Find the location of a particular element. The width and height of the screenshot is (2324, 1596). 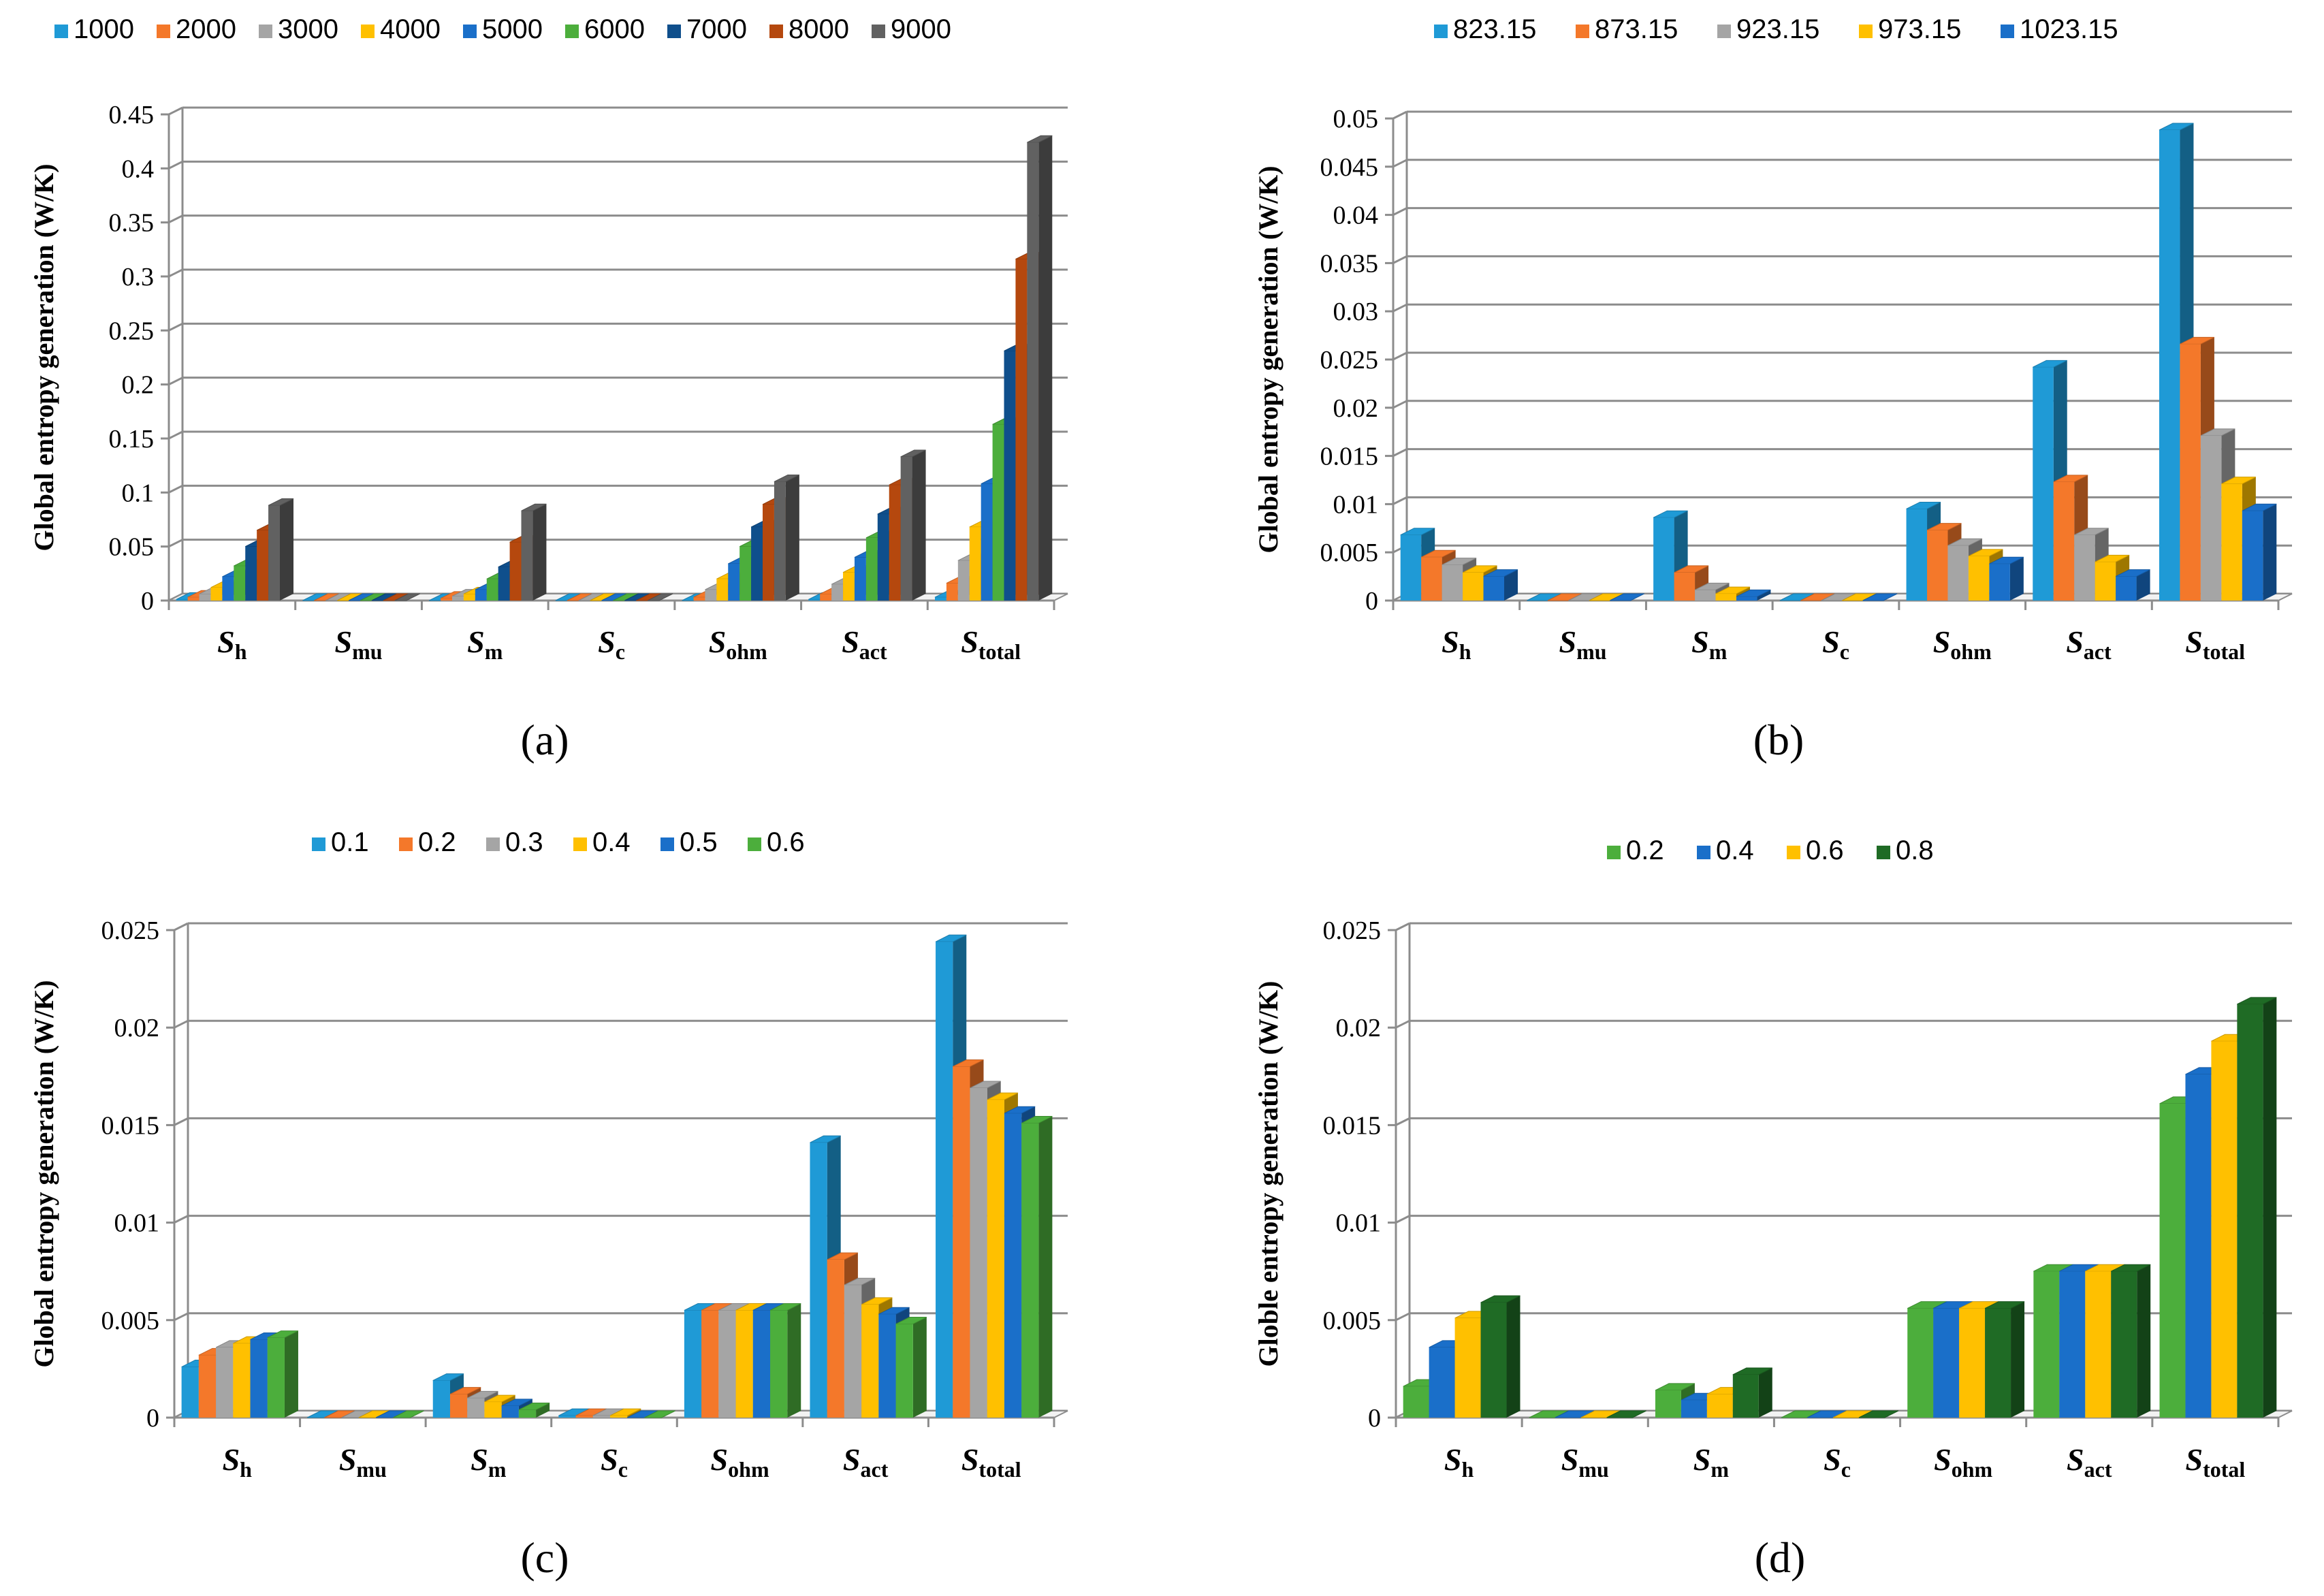

legend-label: 0.3 is located at coordinates (524, 842).